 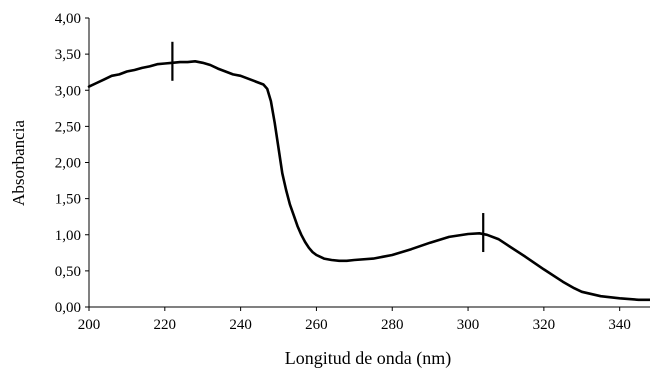 I want to click on y-tick-label: 4,00, so click(x=68, y=19).